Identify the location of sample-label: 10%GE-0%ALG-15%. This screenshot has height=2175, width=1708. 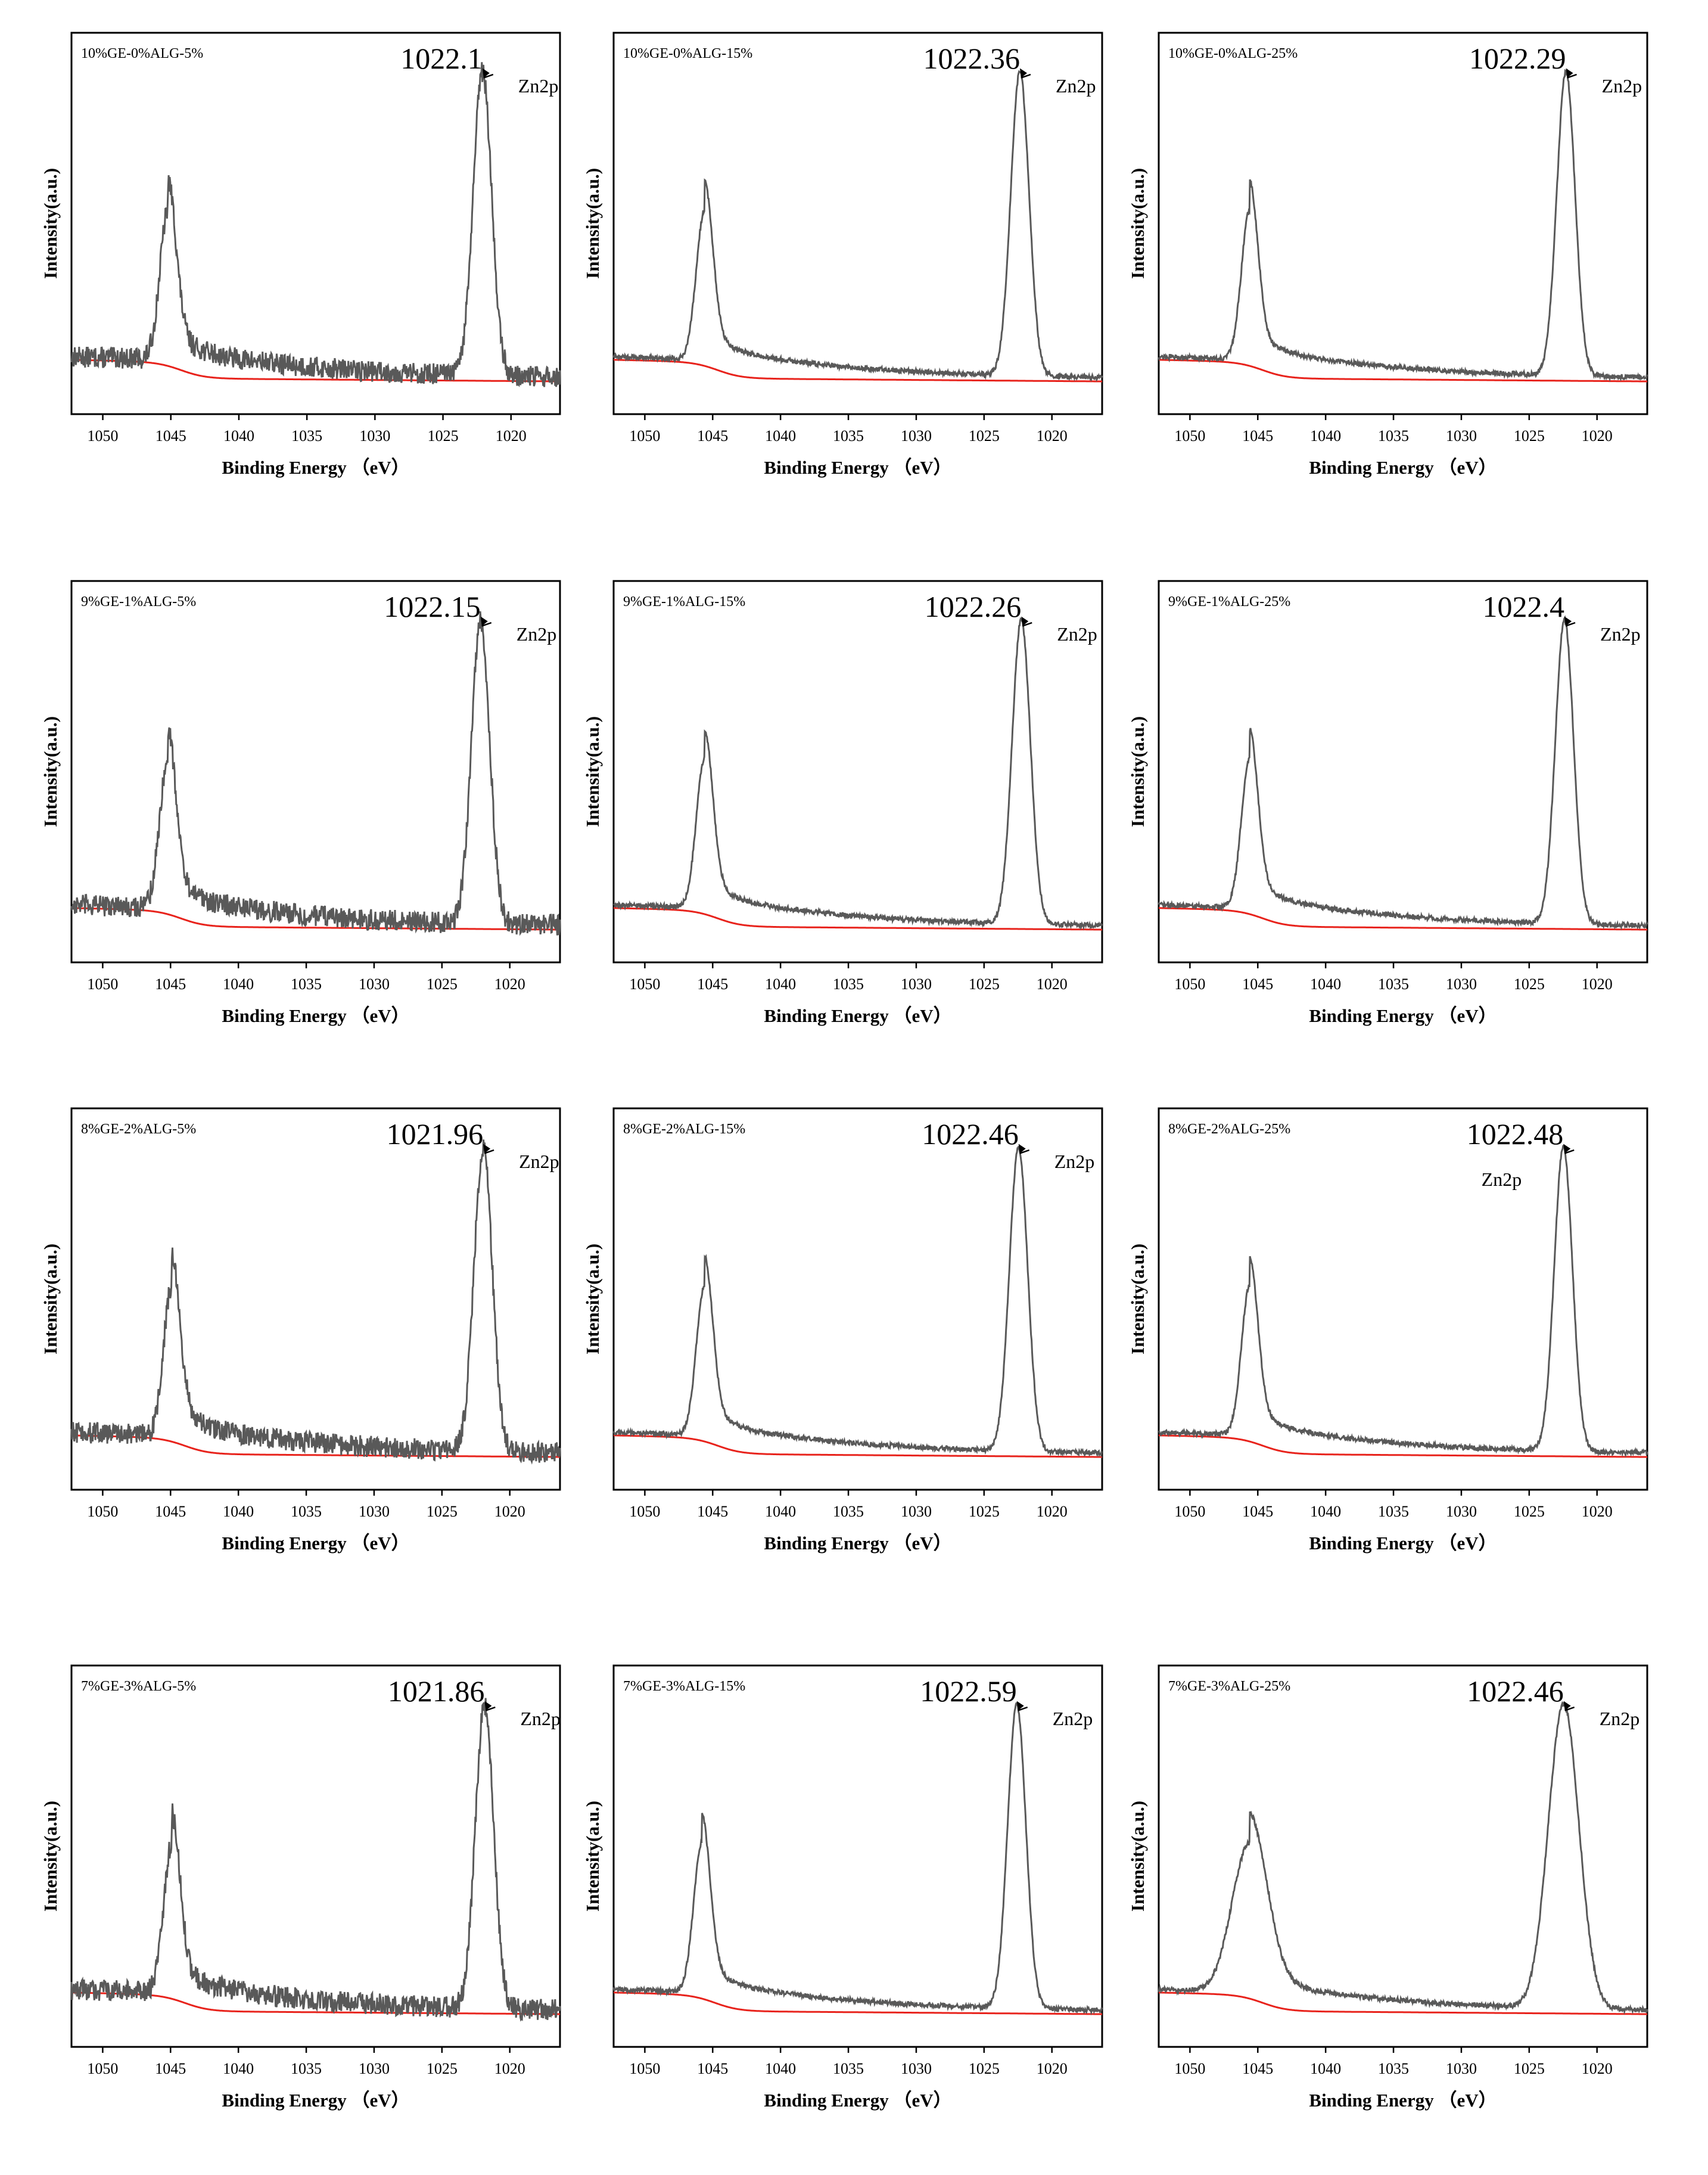
(687, 53).